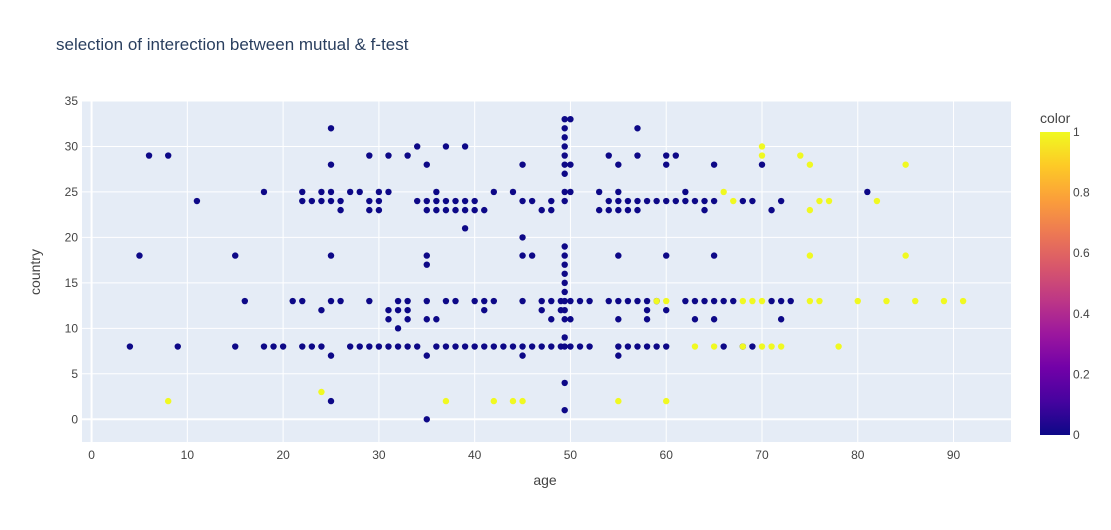 This screenshot has height=530, width=1111. I want to click on x-tick-label: 30, so click(379, 455).